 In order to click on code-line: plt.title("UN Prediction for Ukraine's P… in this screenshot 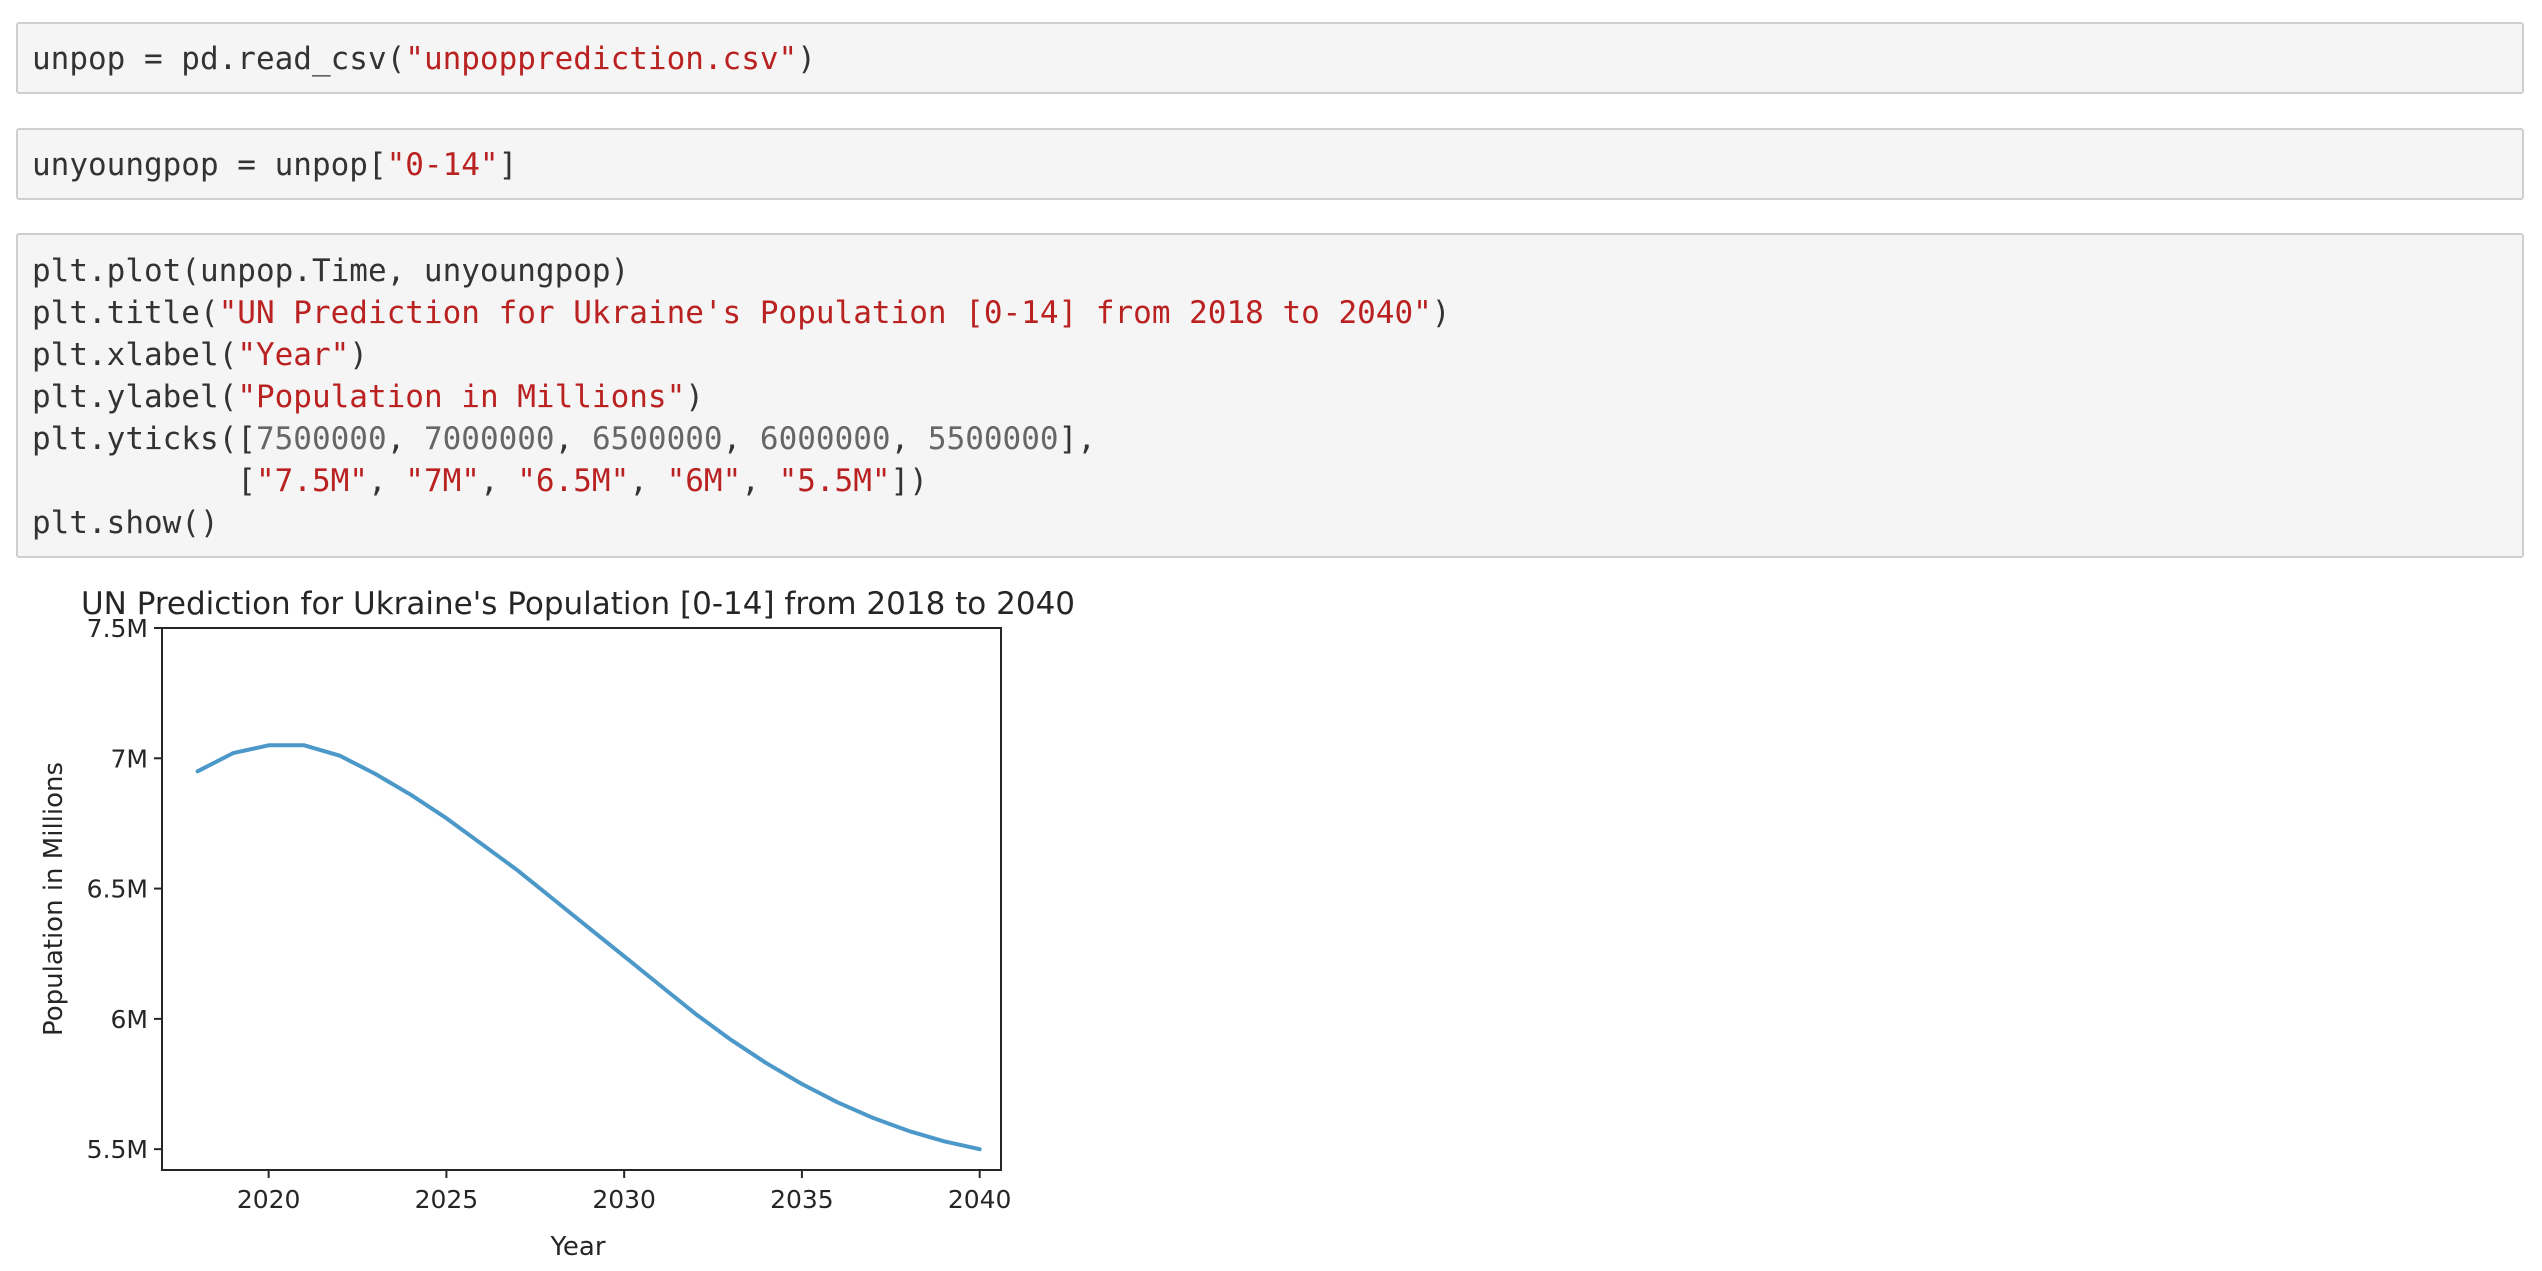, I will do `click(1277, 313)`.